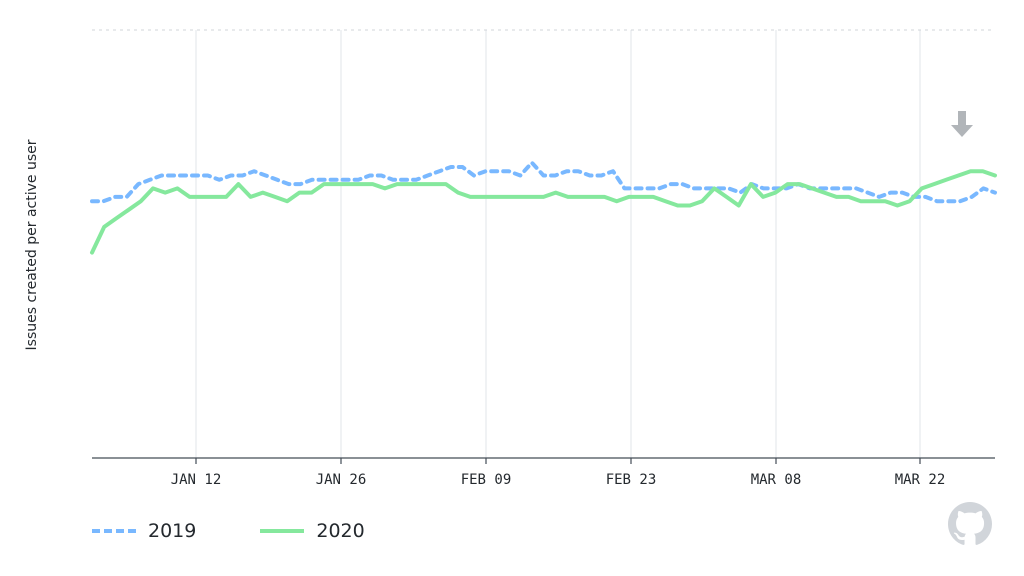 This screenshot has height=576, width=1024. I want to click on legend-label-2020: 2020, so click(340, 531).